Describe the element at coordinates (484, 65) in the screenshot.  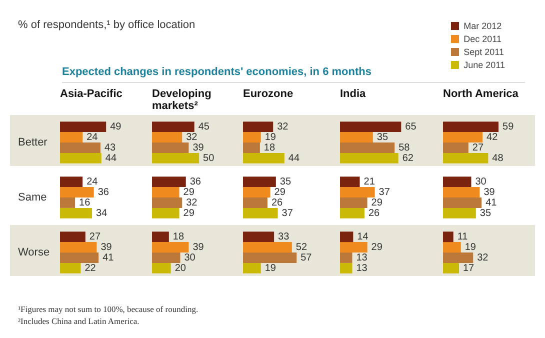
I see `legend-label: June 2011` at that location.